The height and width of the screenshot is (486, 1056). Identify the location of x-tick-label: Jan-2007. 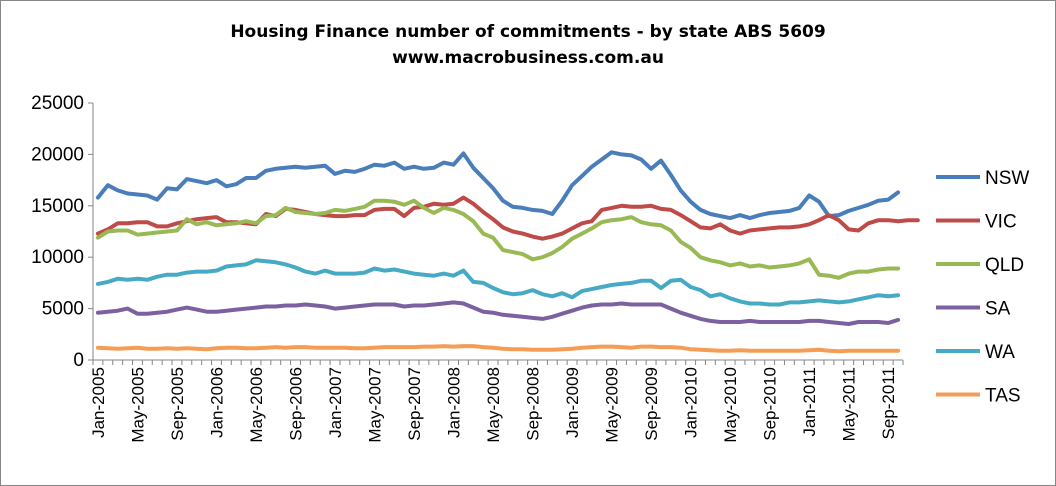
(335, 402).